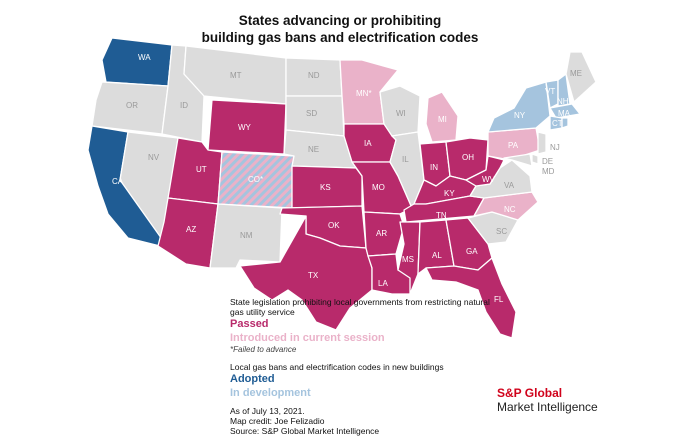  Describe the element at coordinates (313, 149) in the screenshot. I see `state-label-NE: NE` at that location.